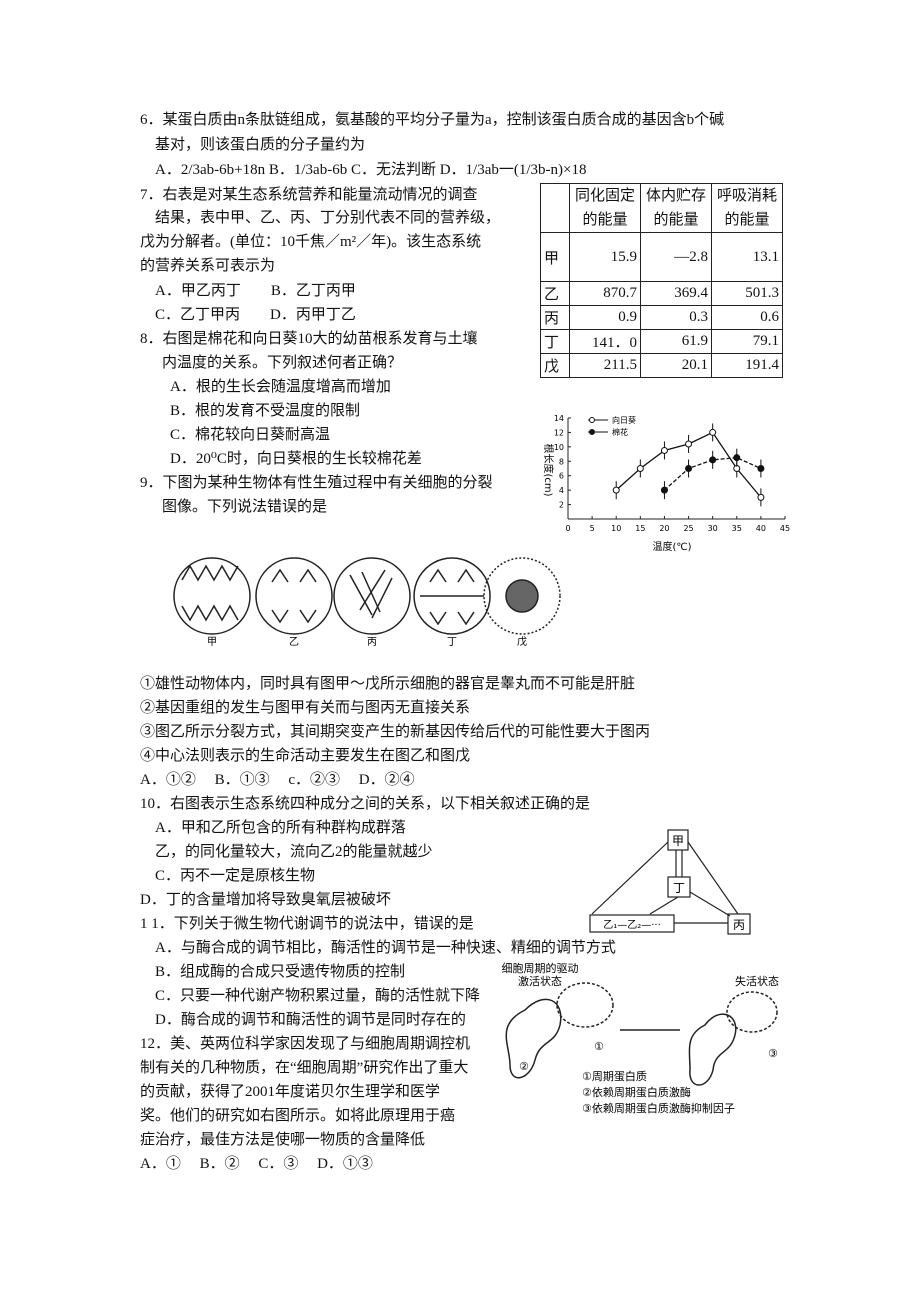 The image size is (920, 1302). Describe the element at coordinates (282, 363) in the screenshot. I see `question-line: 内温度的关系。下列叙述何者正确？` at that location.